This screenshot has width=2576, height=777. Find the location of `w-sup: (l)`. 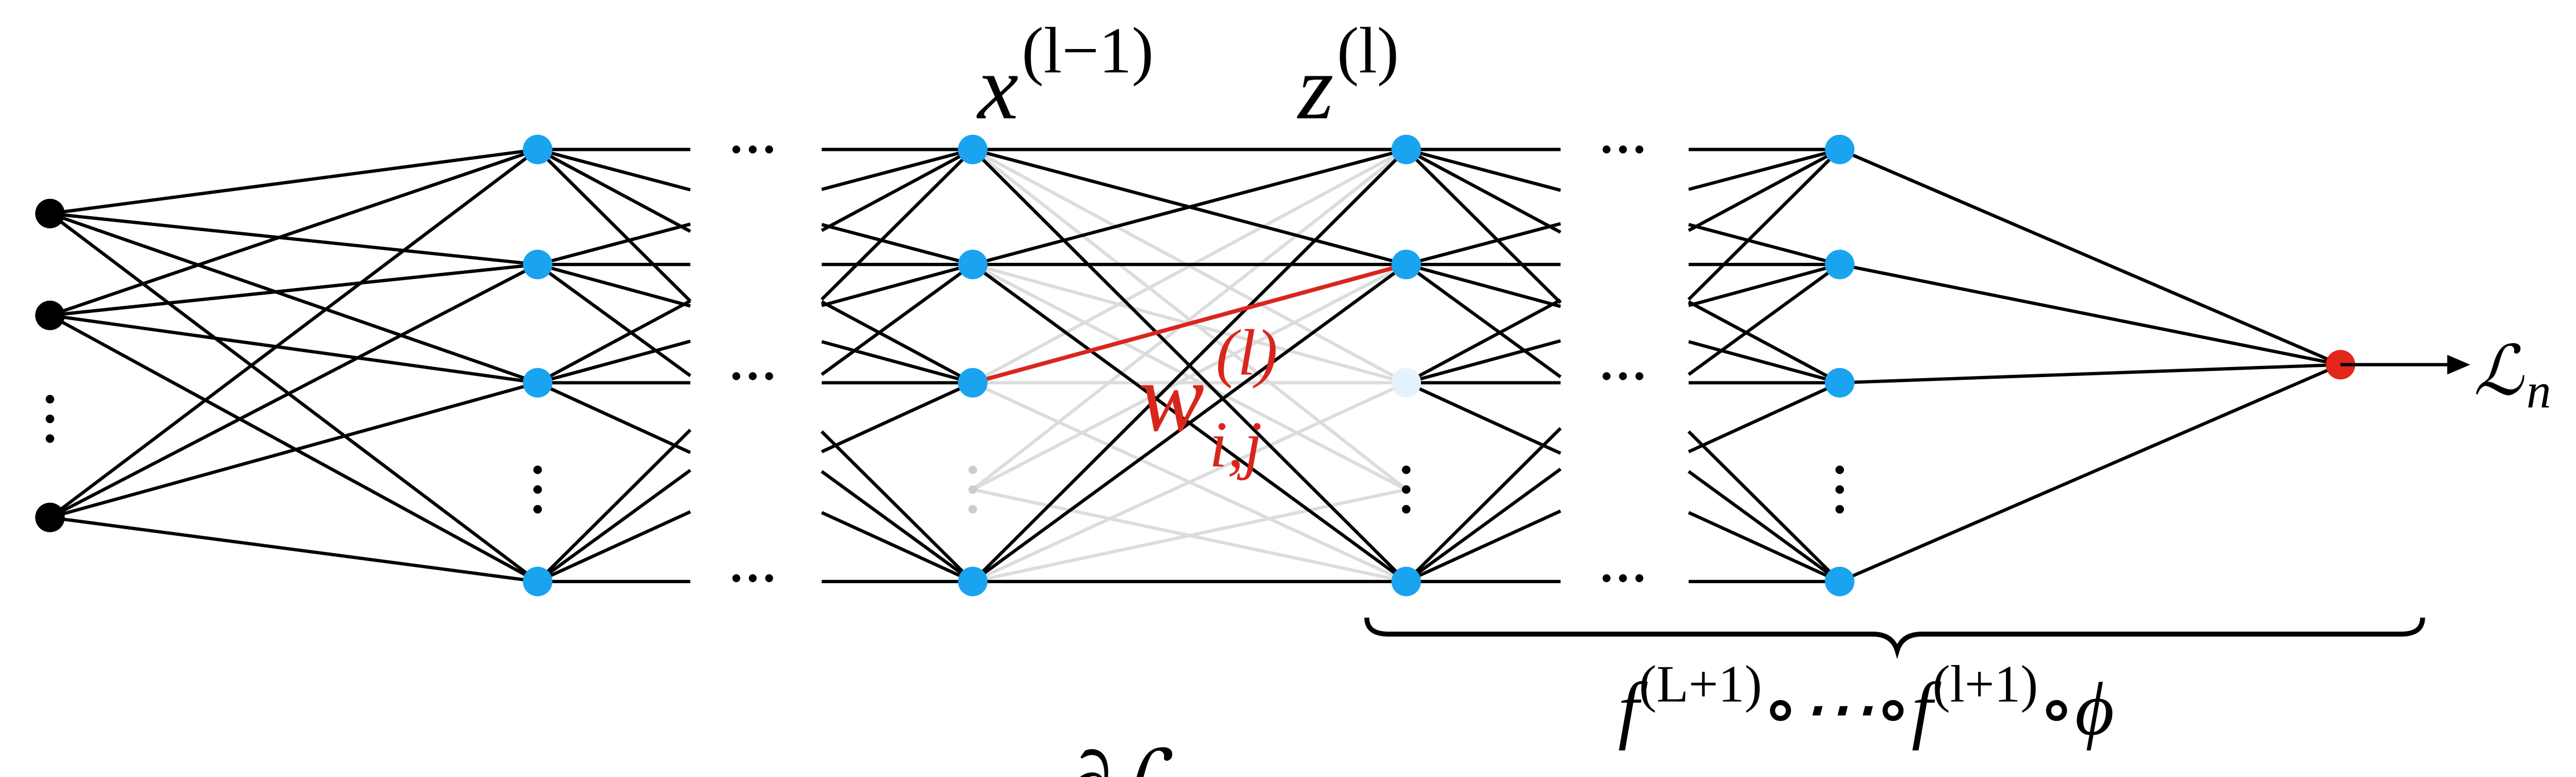

w-sup: (l) is located at coordinates (1247, 352).